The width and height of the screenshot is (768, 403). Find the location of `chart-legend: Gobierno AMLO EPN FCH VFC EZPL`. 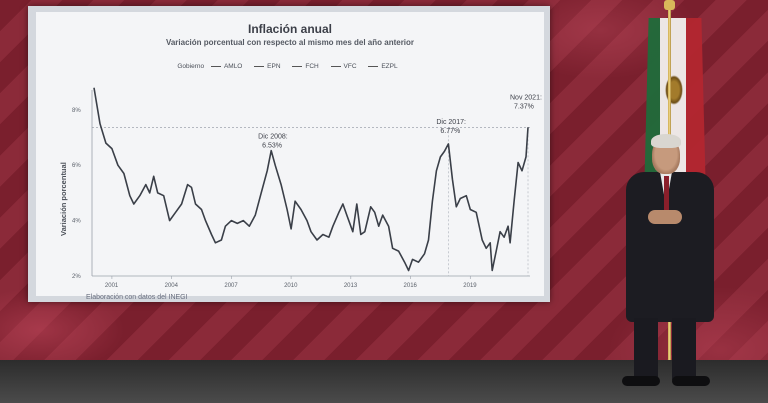

chart-legend: Gobierno AMLO EPN FCH VFC EZPL is located at coordinates (290, 66).